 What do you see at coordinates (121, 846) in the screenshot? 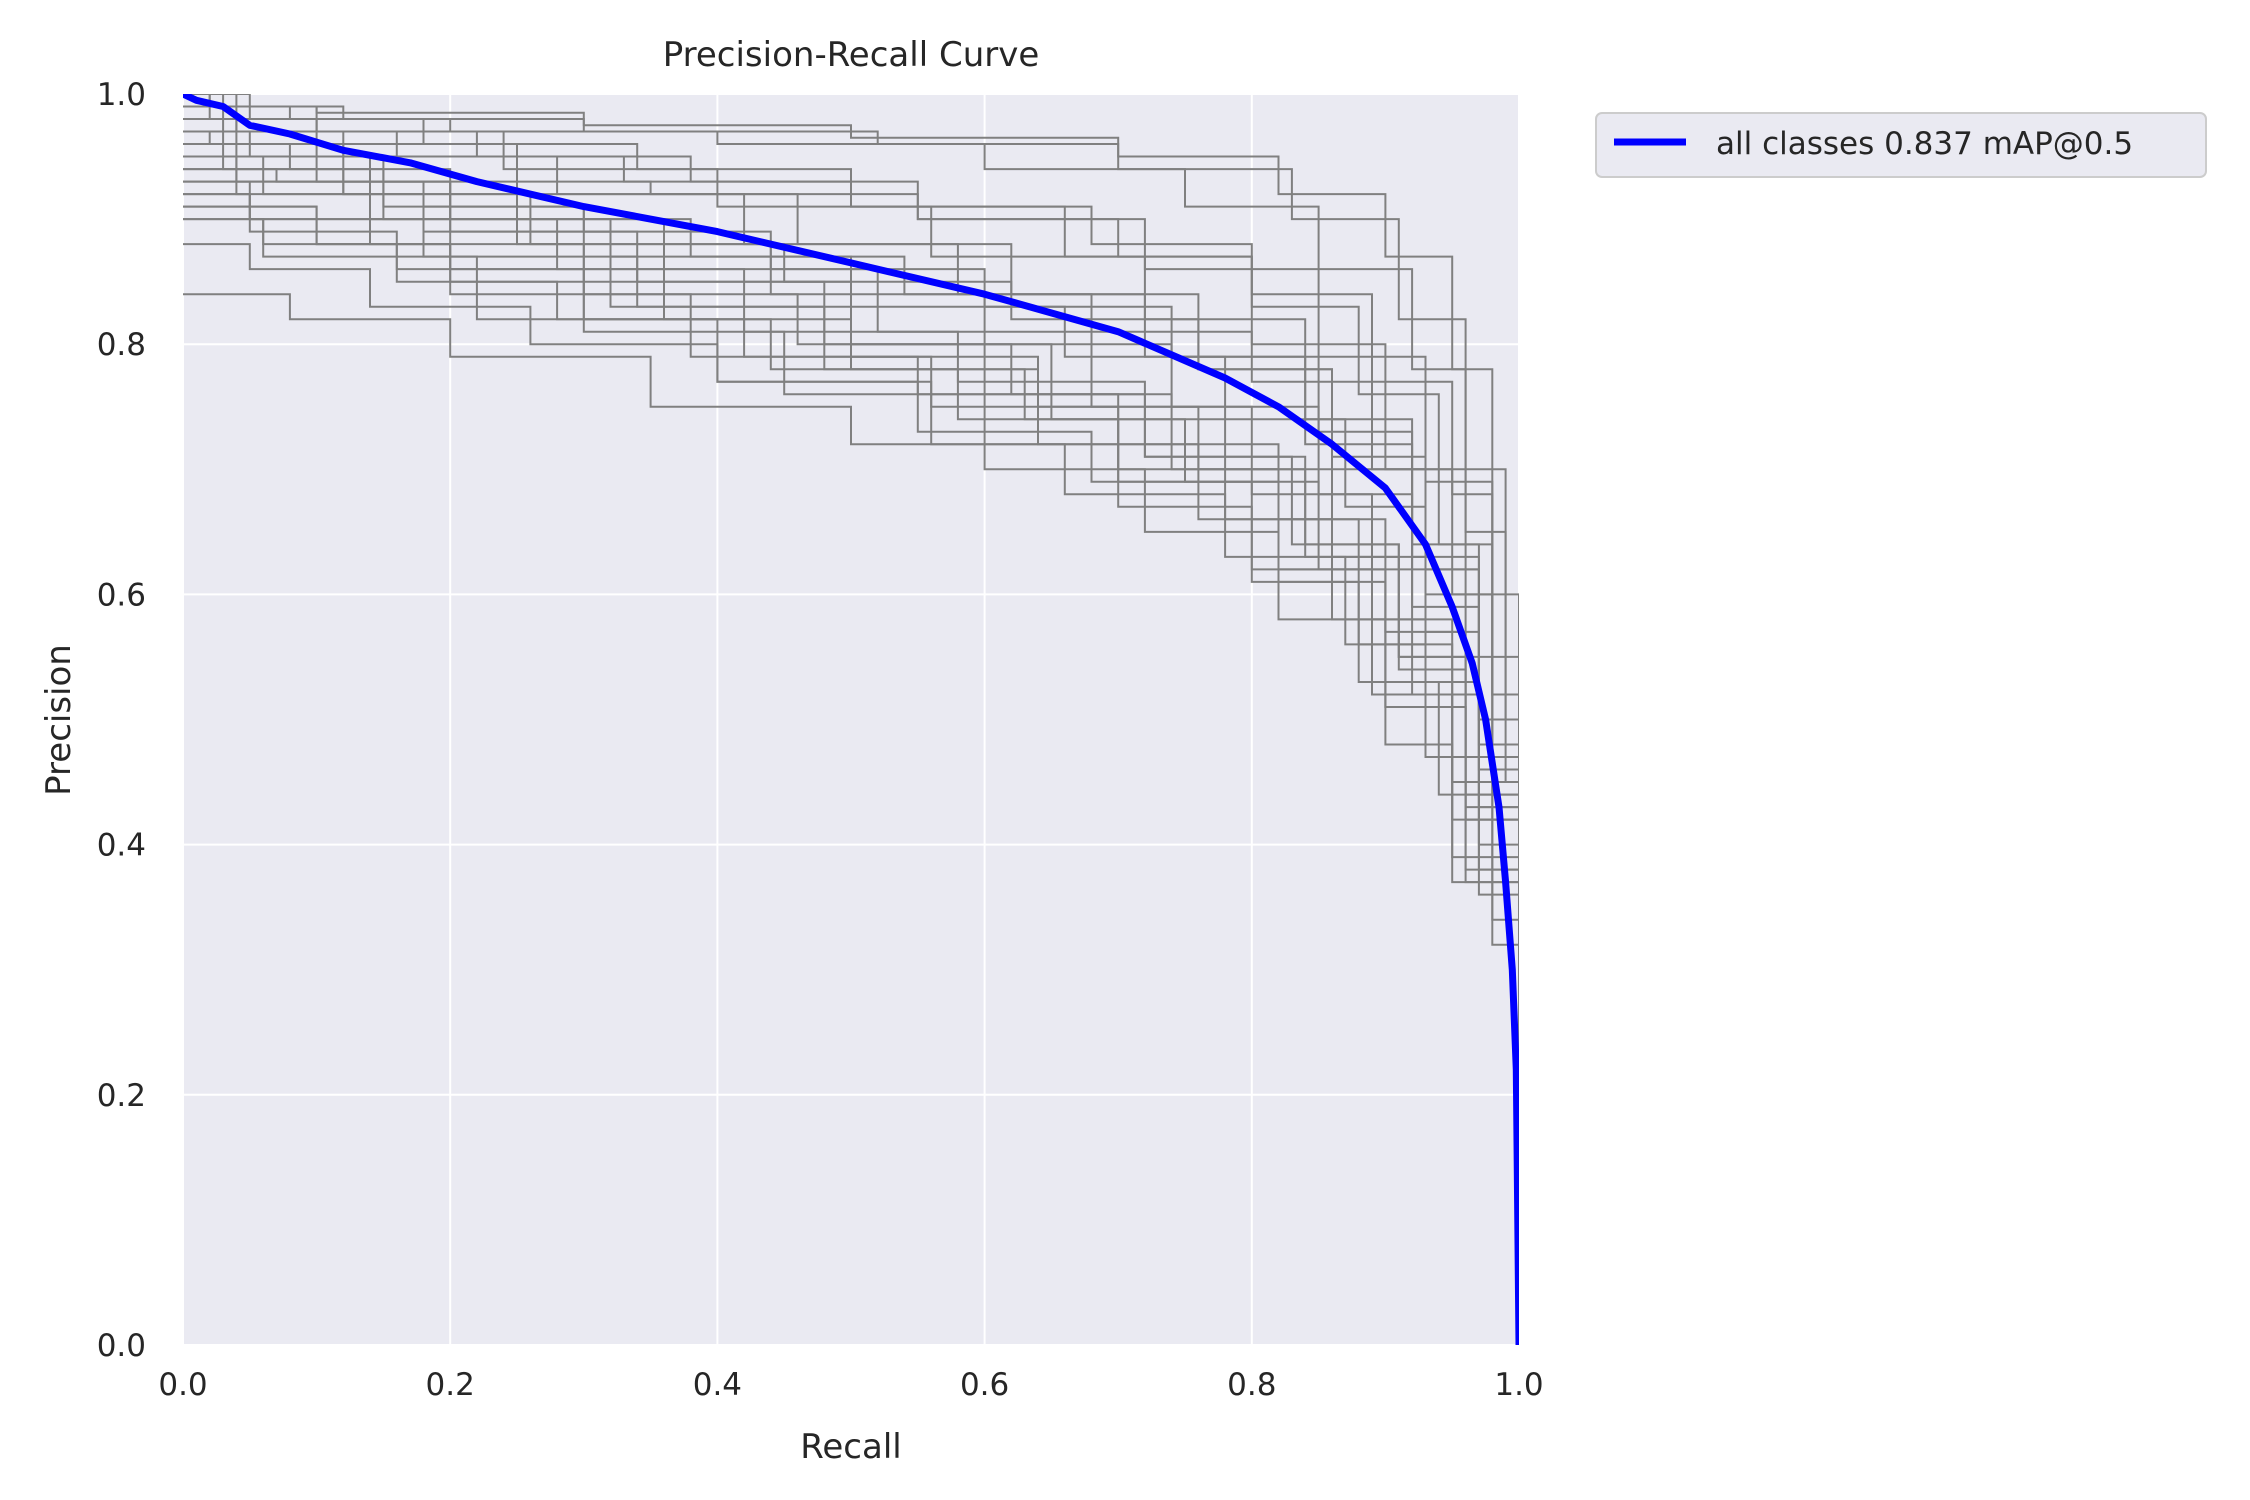
I see `y-tick-label: 0.4` at bounding box center [121, 846].